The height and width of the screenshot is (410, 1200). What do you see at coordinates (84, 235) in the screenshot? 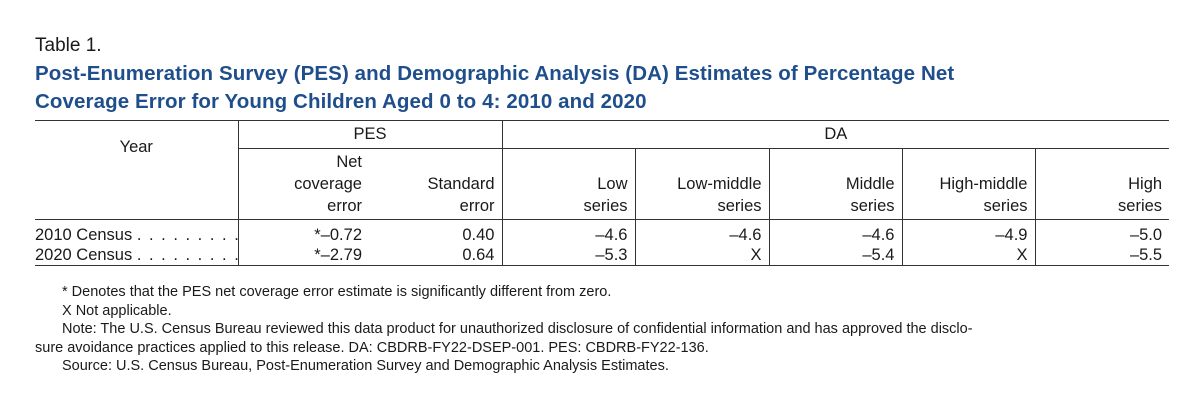
I see `year-label: 2010 Census` at bounding box center [84, 235].